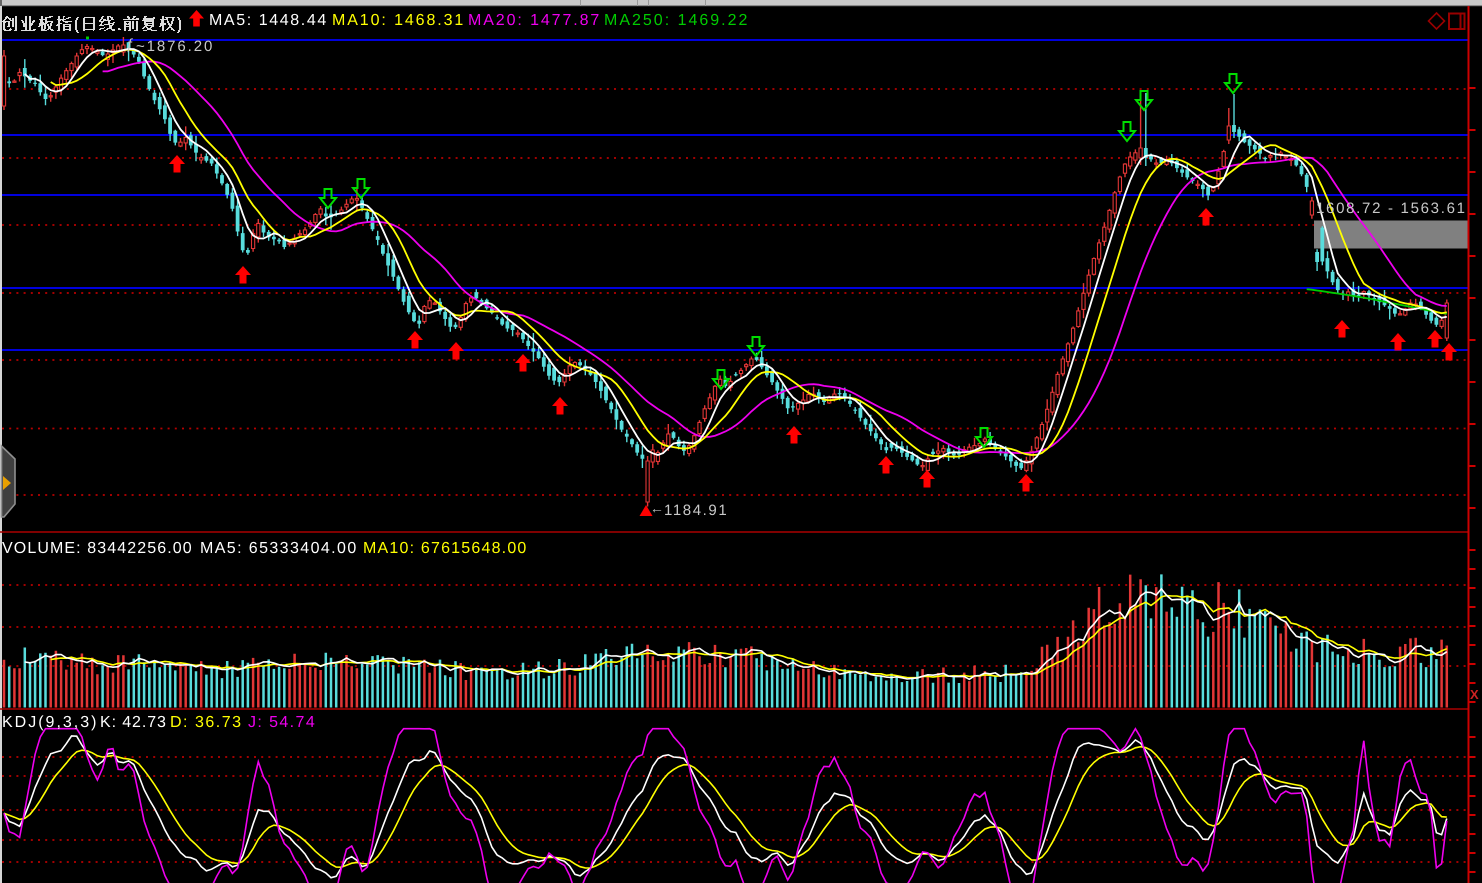 The width and height of the screenshot is (1482, 883). Describe the element at coordinates (1474, 694) in the screenshot. I see `svg-text: X` at that location.